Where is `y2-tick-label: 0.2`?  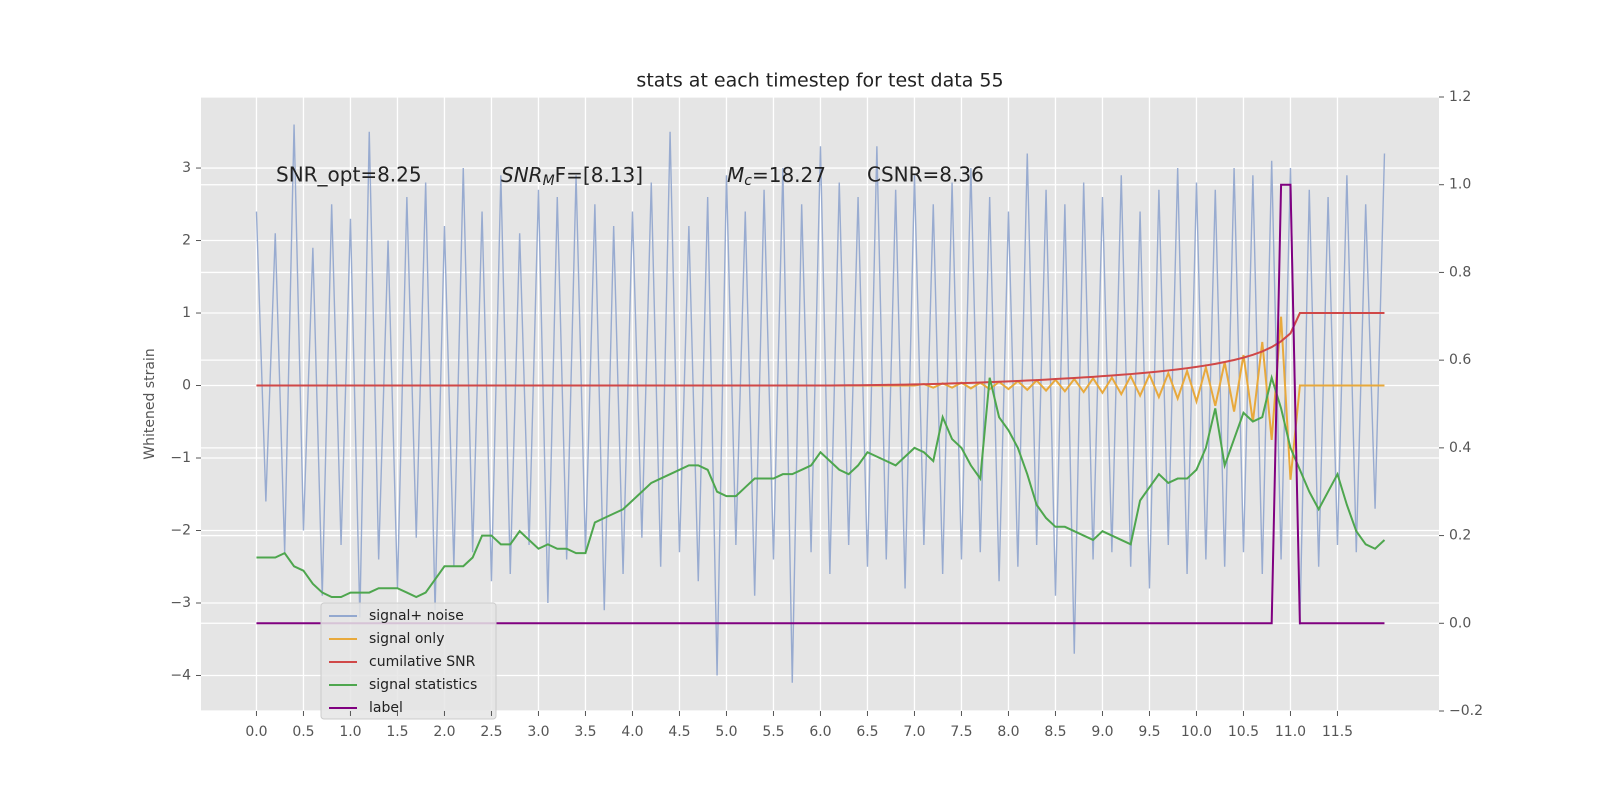 y2-tick-label: 0.2 is located at coordinates (1460, 536).